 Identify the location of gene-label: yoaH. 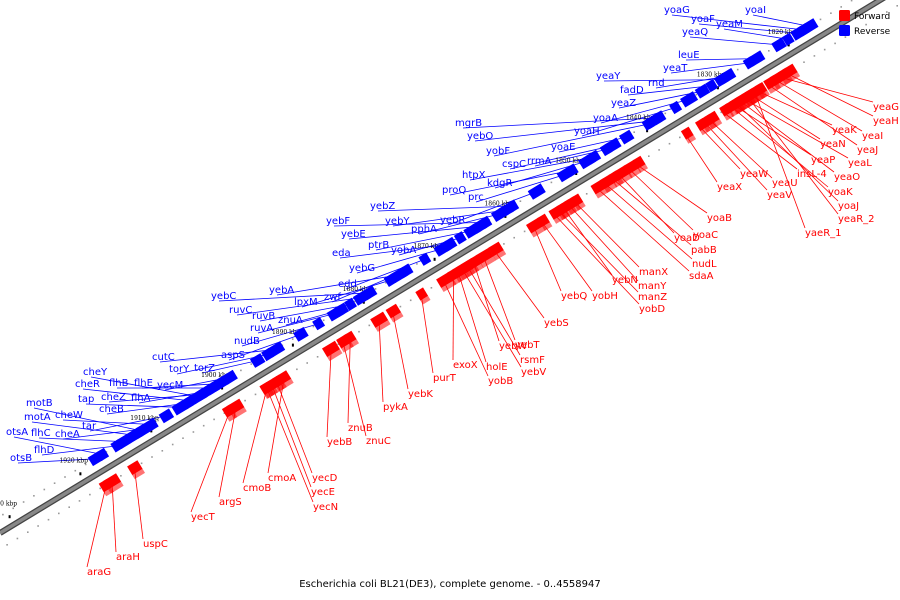
(587, 131).